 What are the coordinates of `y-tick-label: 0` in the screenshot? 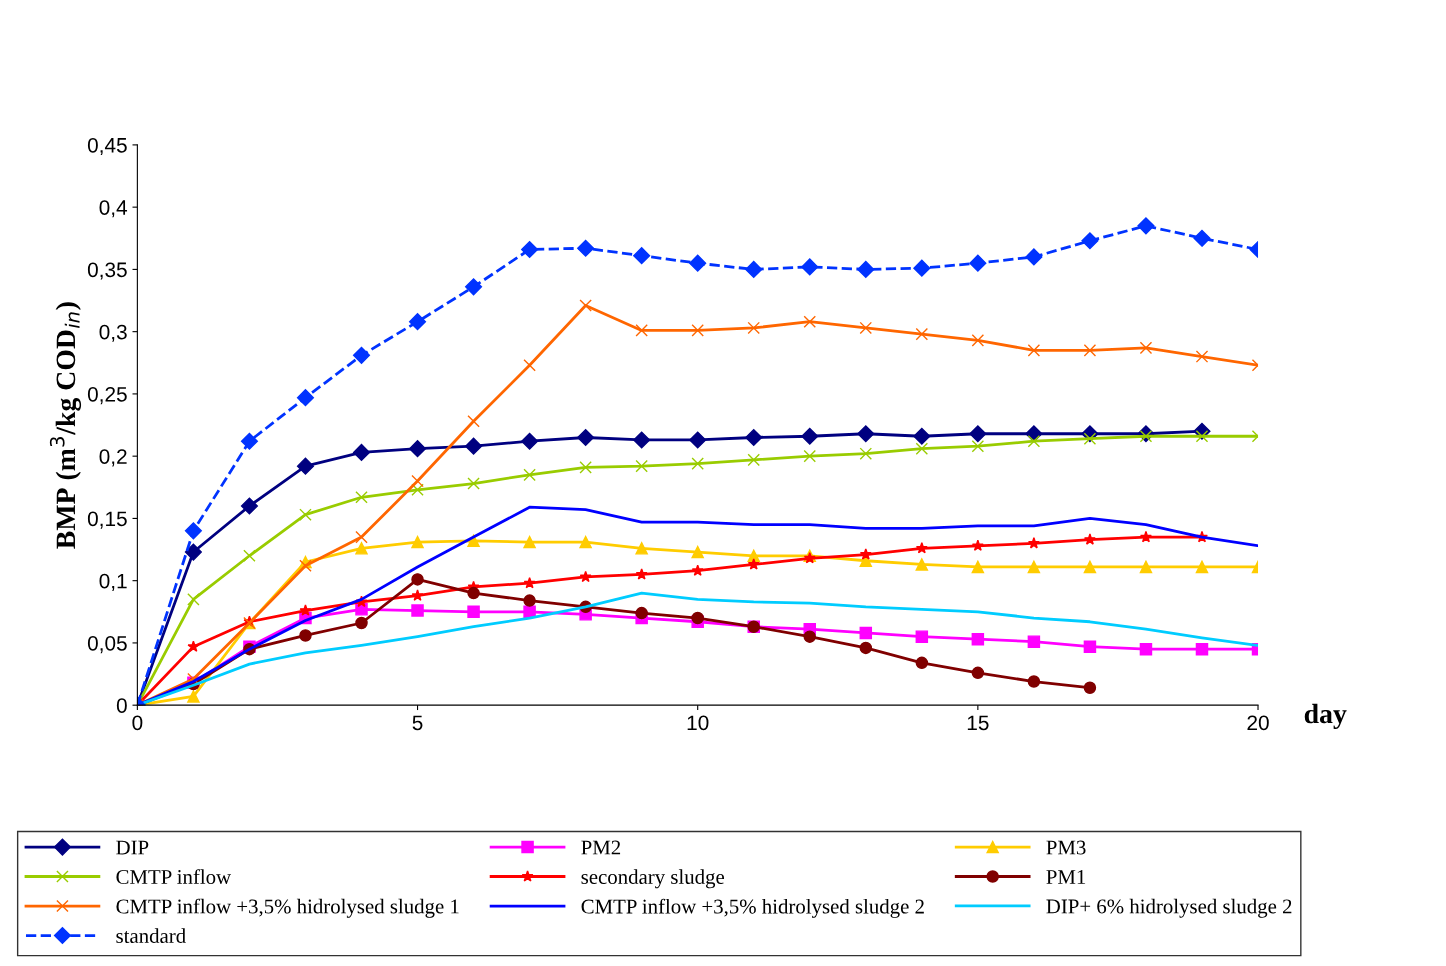 It's located at (121, 705).